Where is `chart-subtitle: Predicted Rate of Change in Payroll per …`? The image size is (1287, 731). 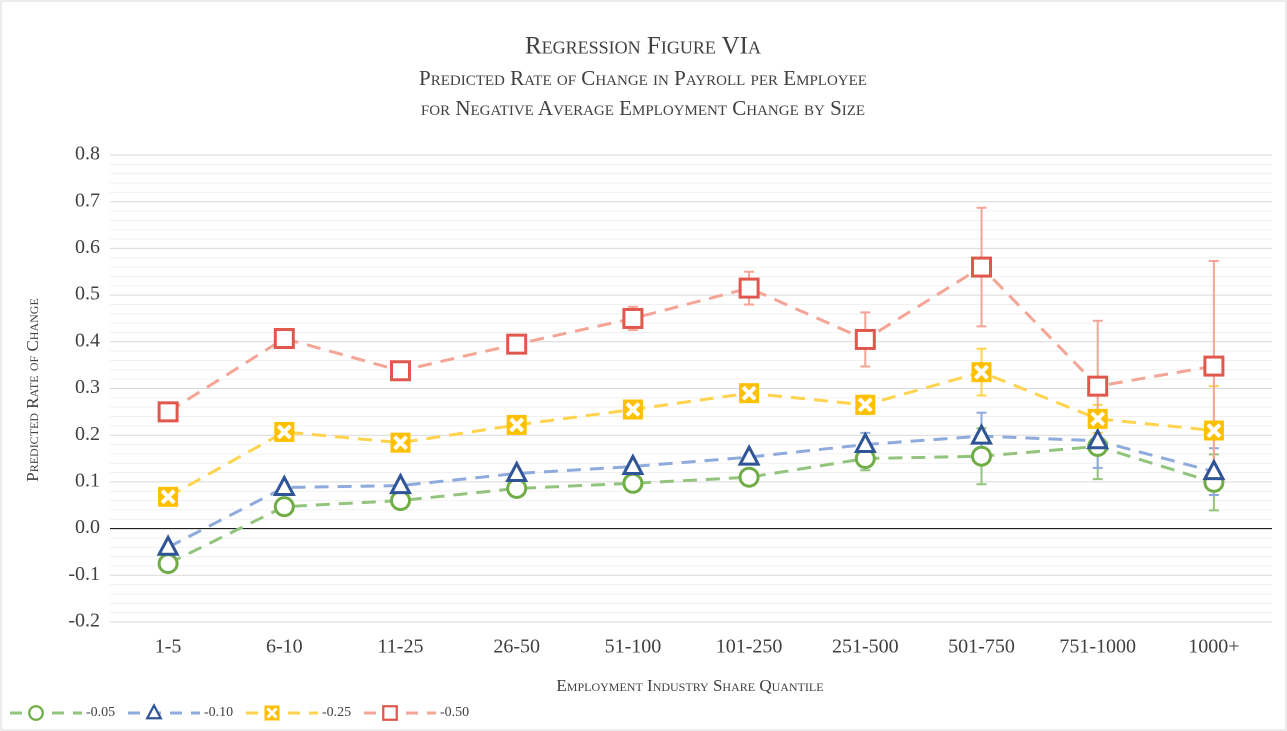
chart-subtitle: Predicted Rate of Change in Payroll per … is located at coordinates (643, 78).